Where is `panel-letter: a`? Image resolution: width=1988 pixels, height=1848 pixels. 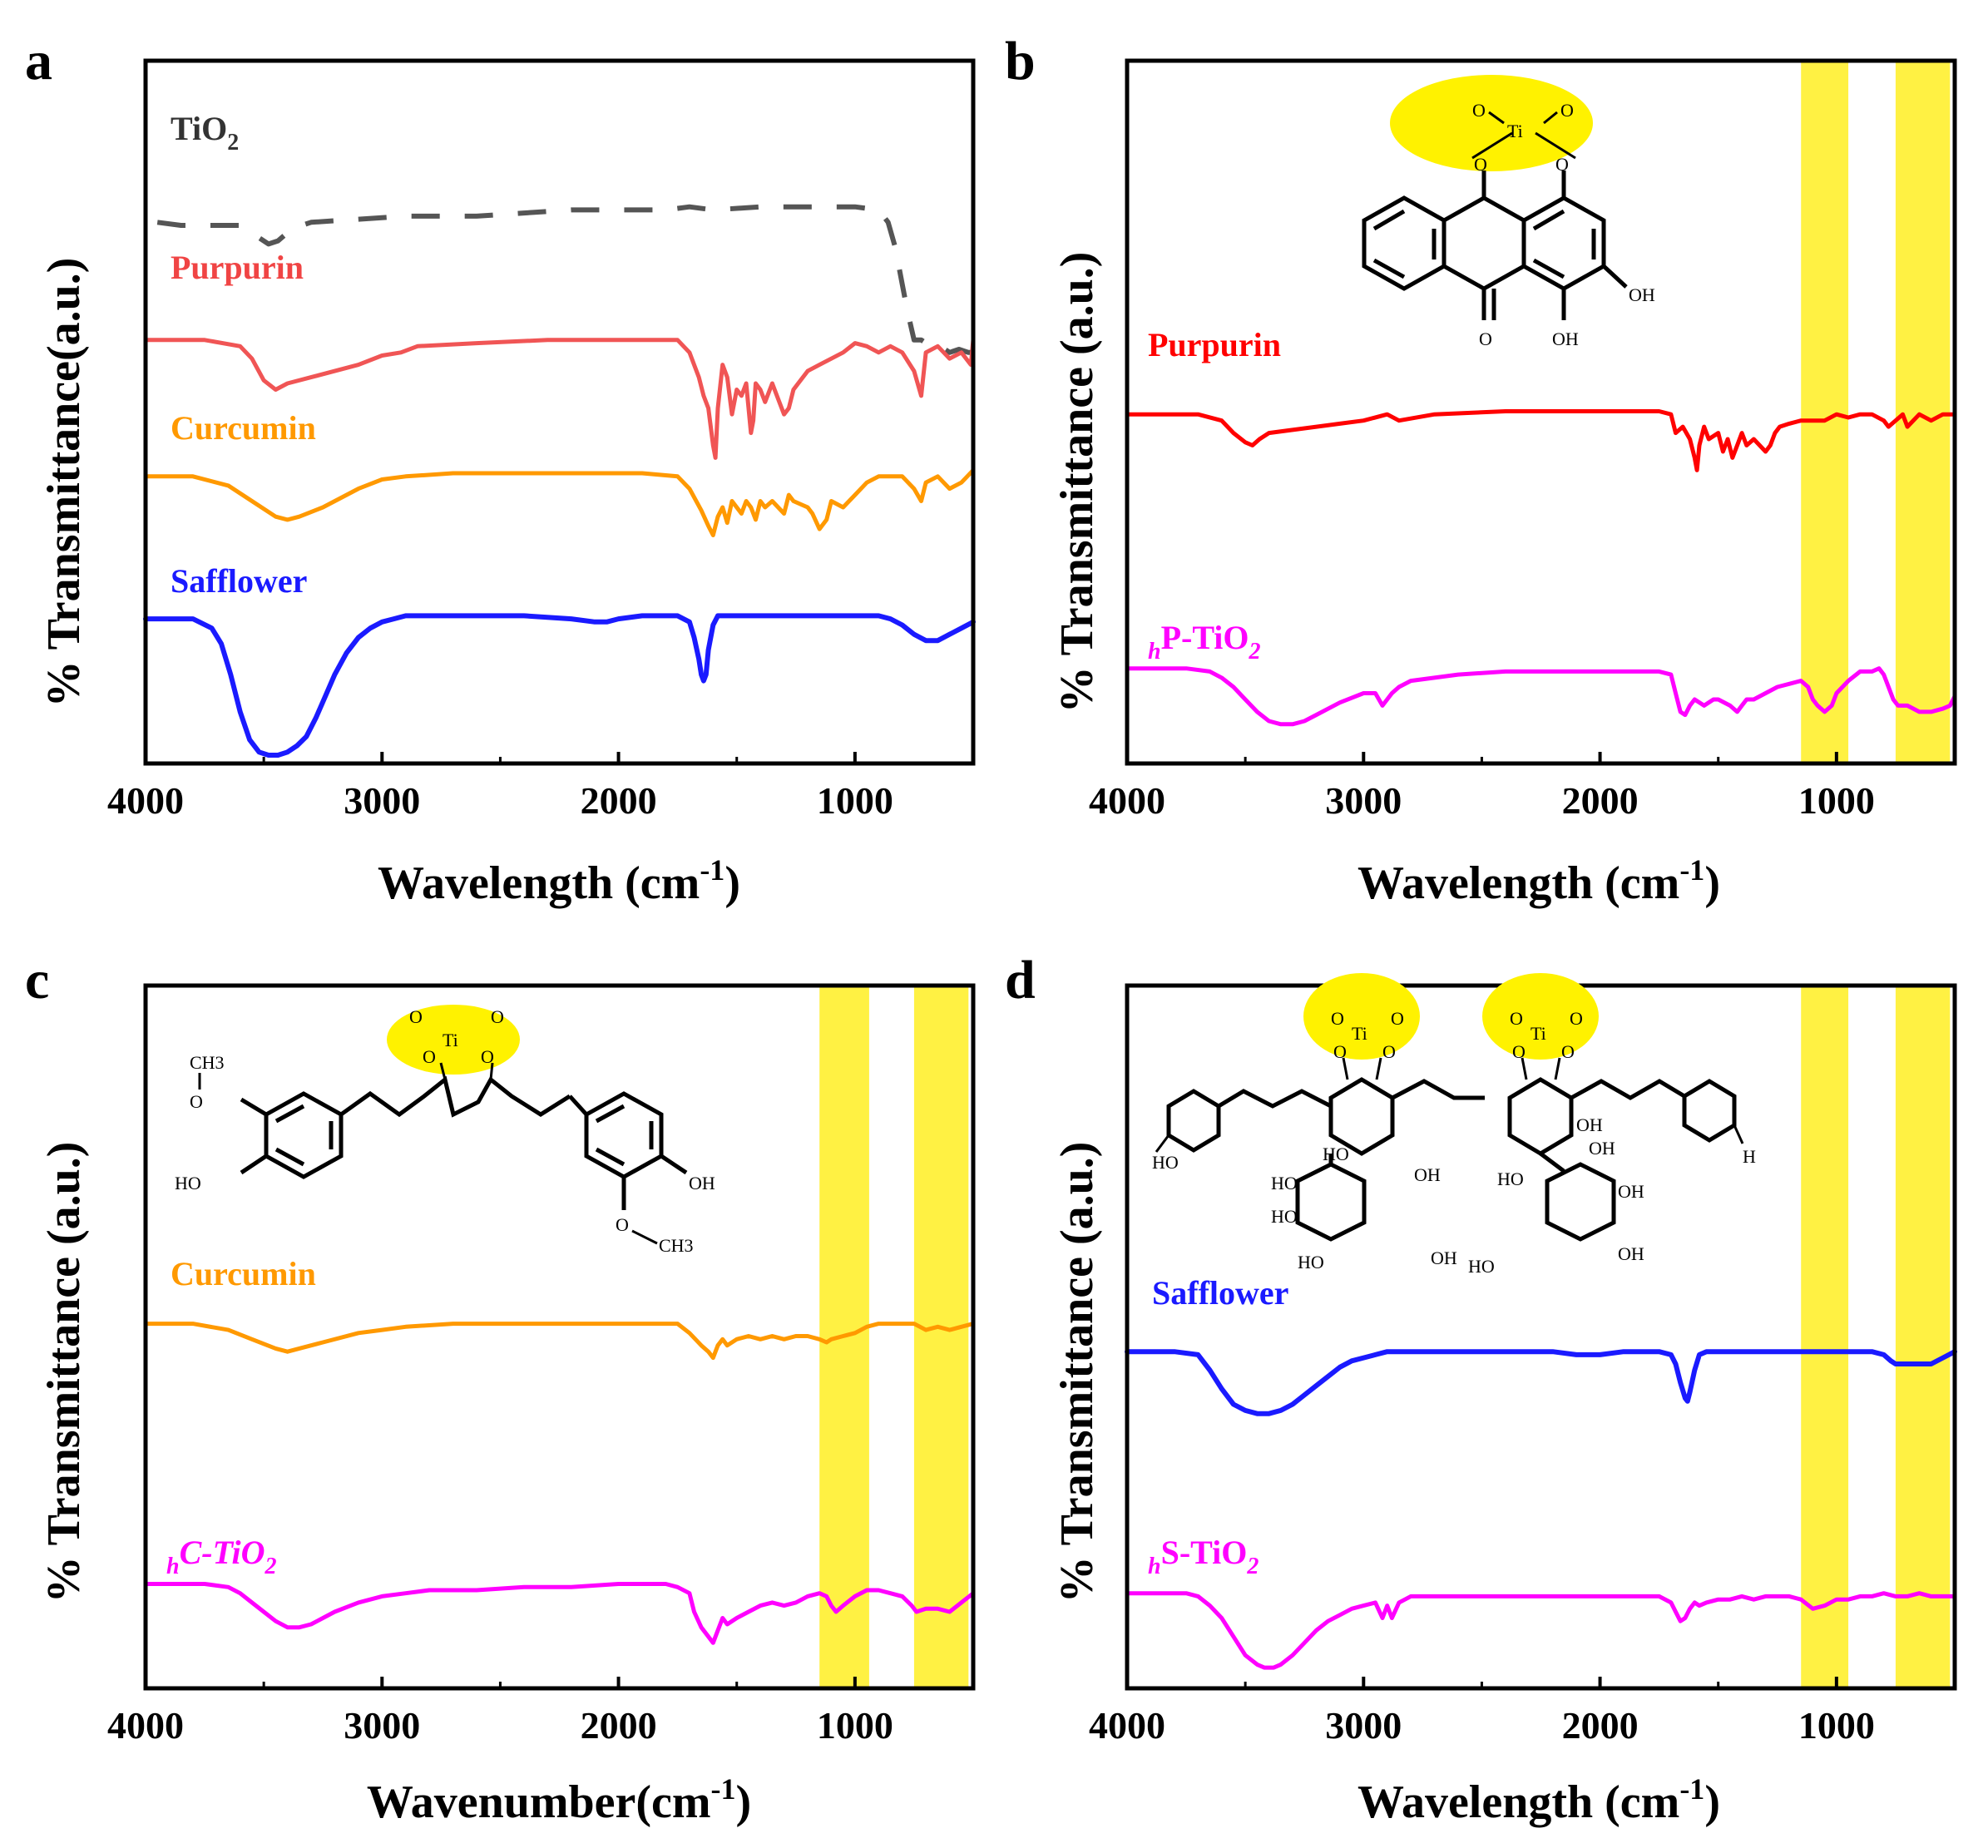 panel-letter: a is located at coordinates (38, 61).